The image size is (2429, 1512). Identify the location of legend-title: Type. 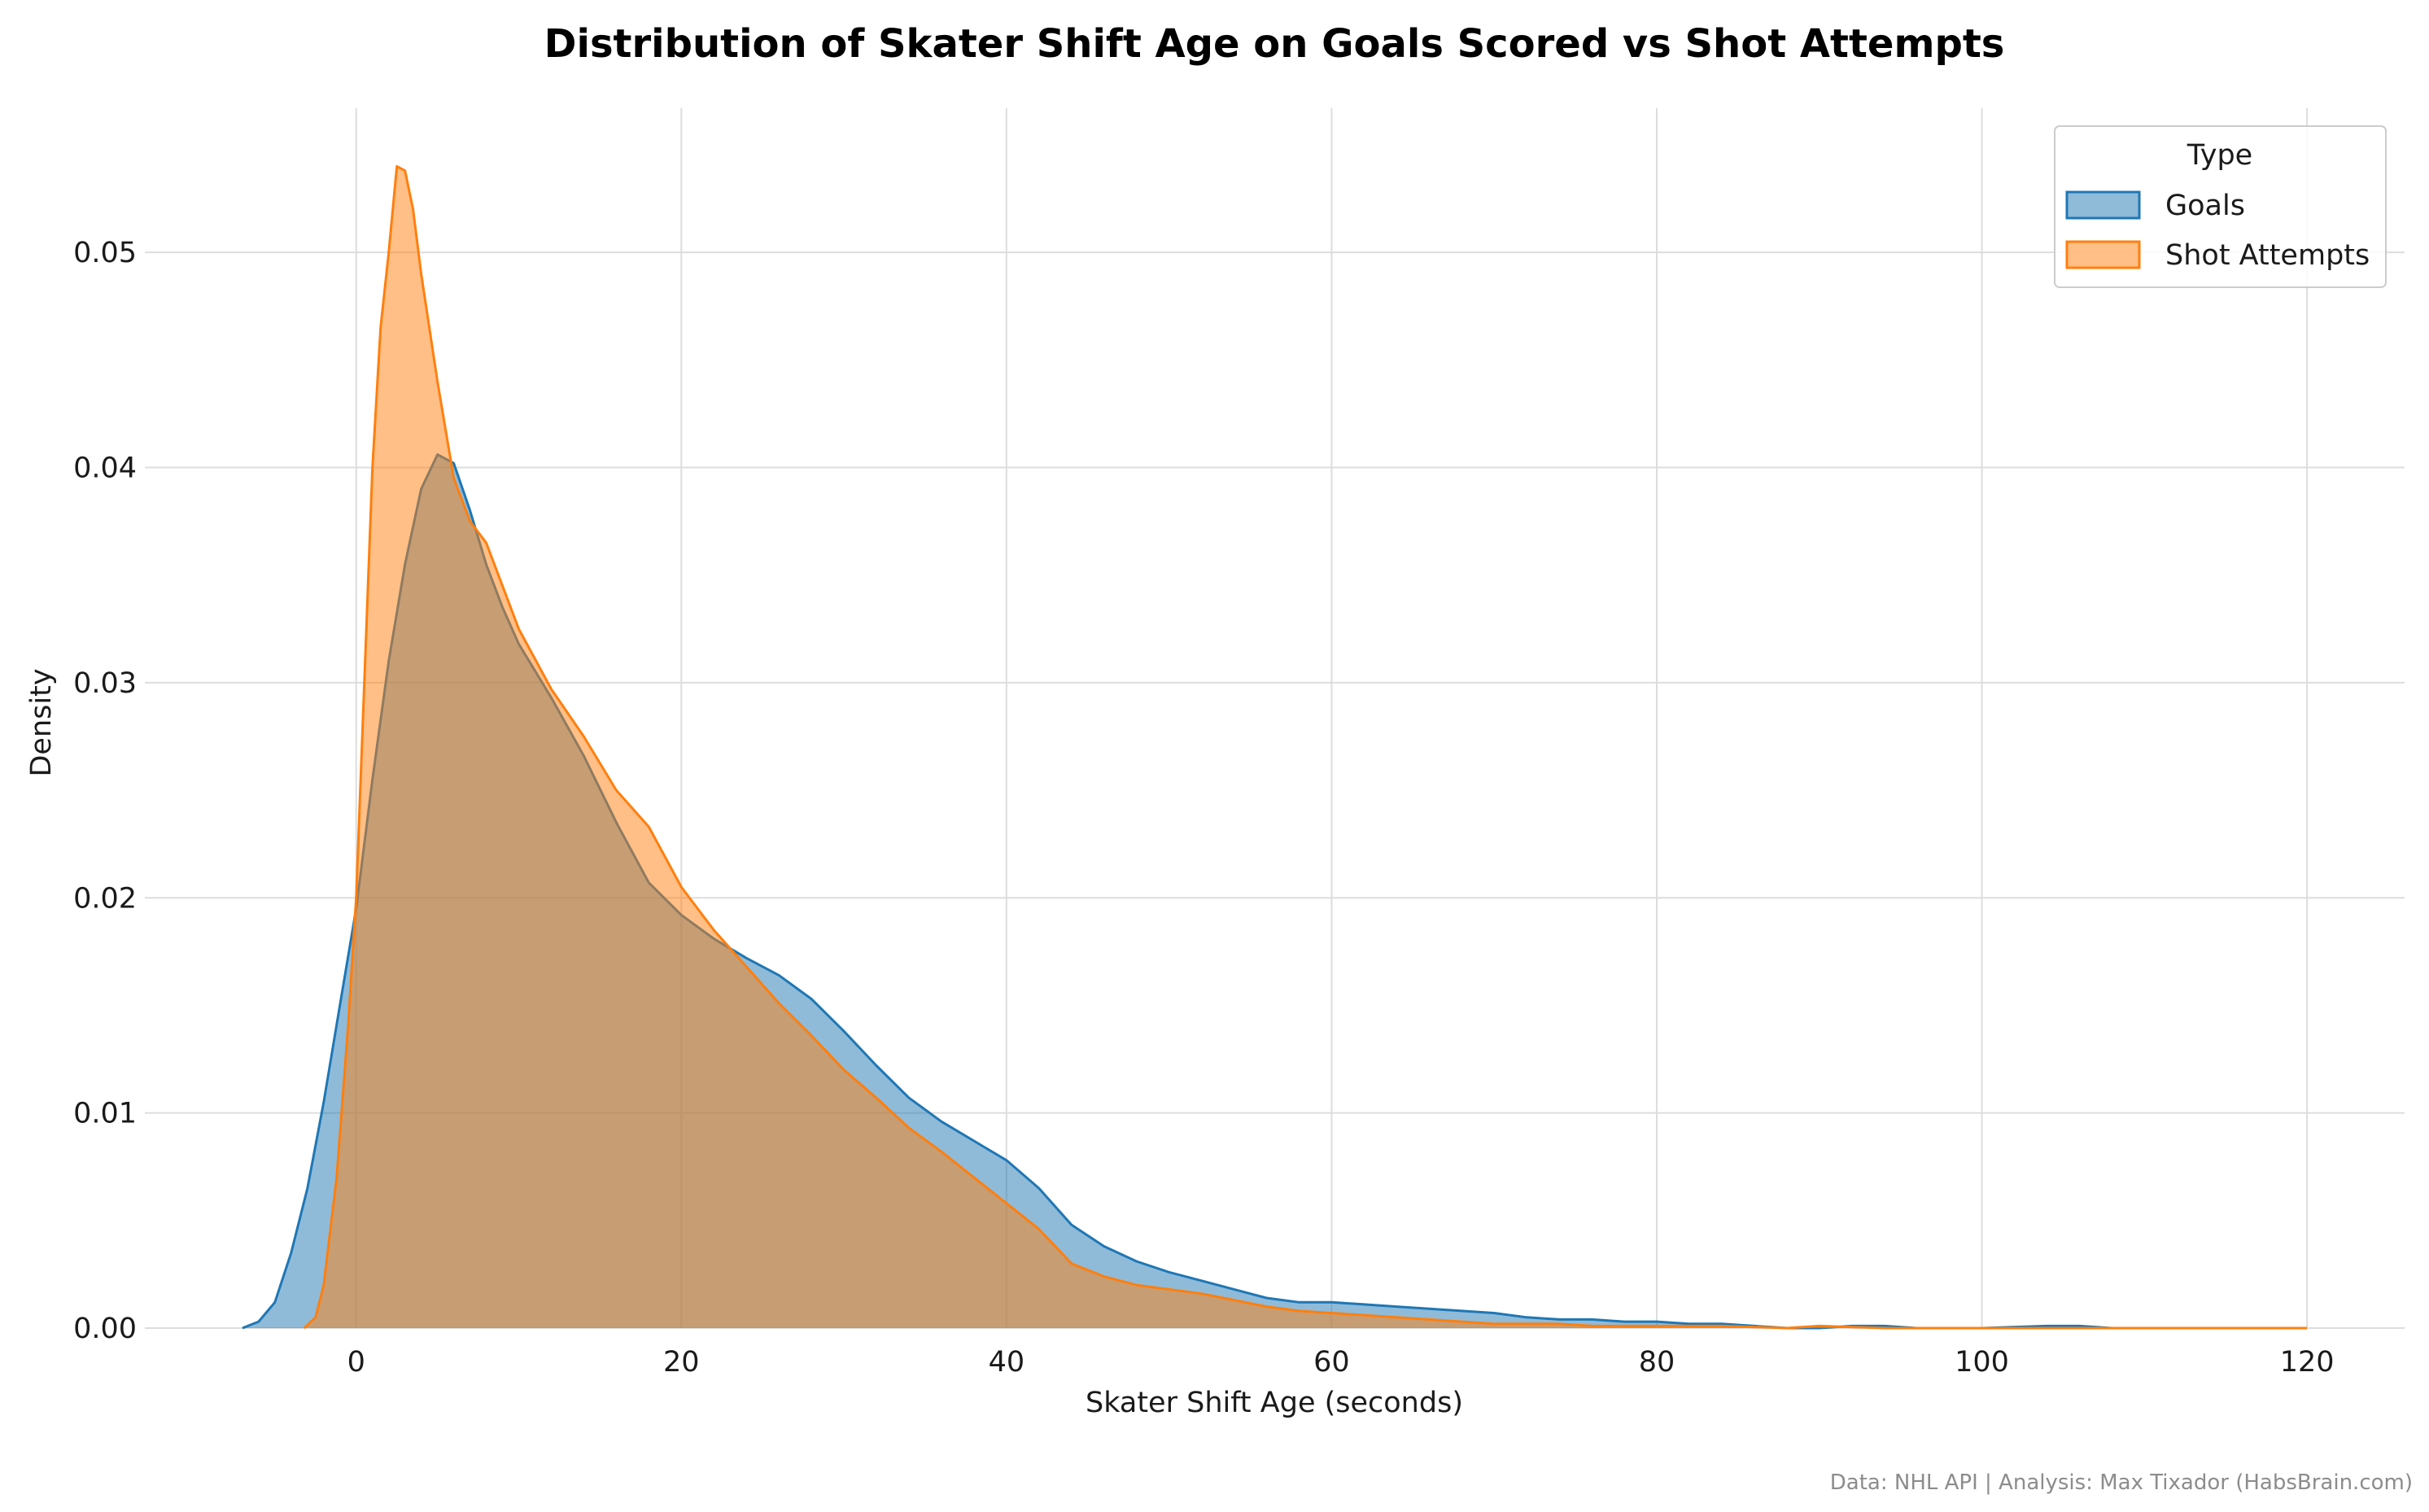
(2219, 155).